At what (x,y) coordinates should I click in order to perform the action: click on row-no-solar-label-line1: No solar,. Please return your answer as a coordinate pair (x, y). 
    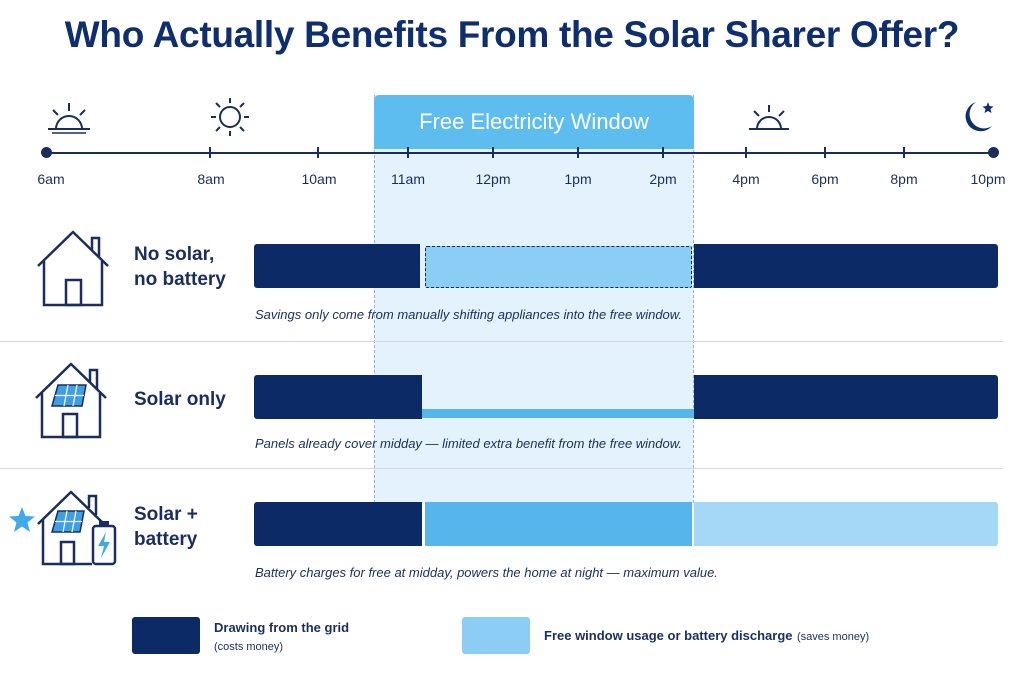
    Looking at the image, I should click on (174, 254).